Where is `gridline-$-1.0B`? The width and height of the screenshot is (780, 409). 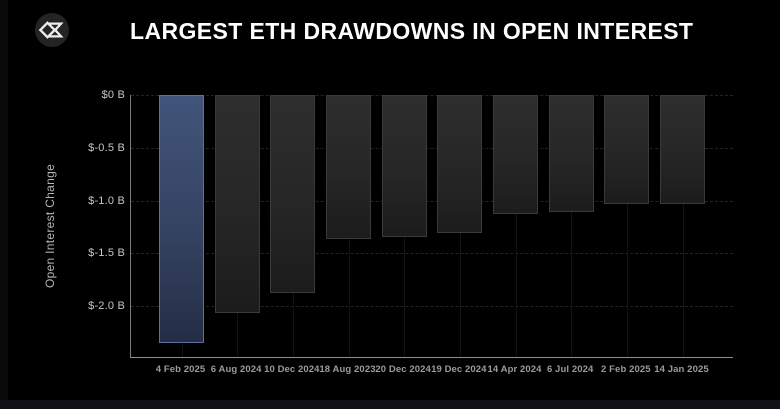 gridline-$-1.0B is located at coordinates (432, 201).